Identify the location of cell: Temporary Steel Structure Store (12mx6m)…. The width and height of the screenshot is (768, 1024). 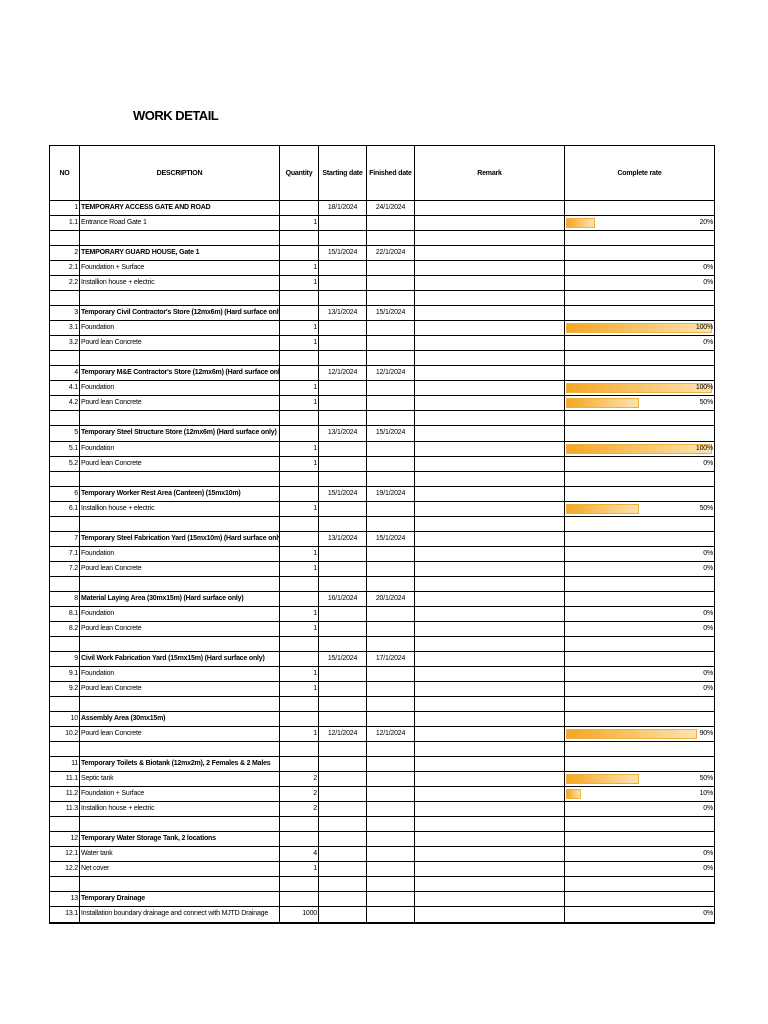
(180, 434).